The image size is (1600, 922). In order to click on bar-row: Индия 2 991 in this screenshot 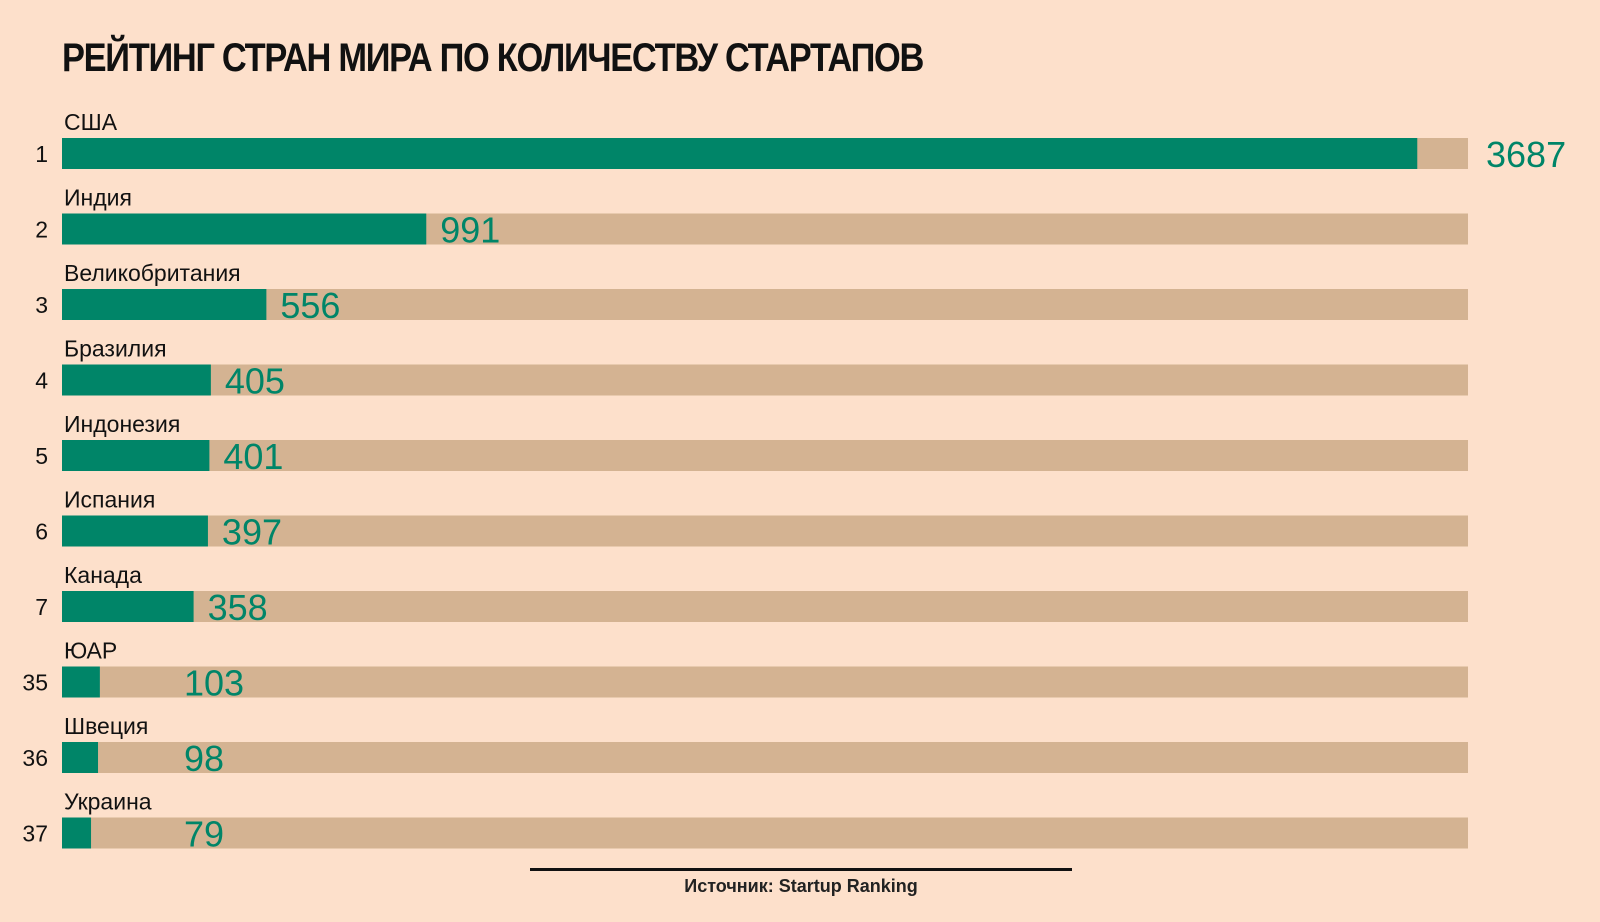, I will do `click(751, 218)`.